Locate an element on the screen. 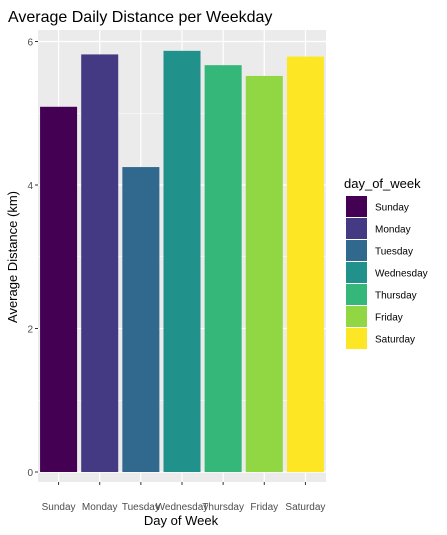  x-tick-label: Wednesday is located at coordinates (182, 507).